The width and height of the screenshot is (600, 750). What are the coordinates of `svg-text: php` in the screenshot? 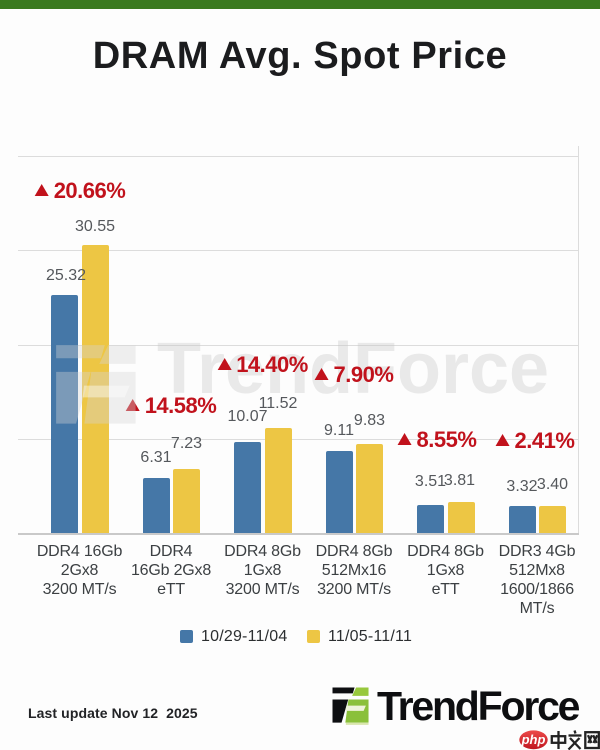 It's located at (533, 739).